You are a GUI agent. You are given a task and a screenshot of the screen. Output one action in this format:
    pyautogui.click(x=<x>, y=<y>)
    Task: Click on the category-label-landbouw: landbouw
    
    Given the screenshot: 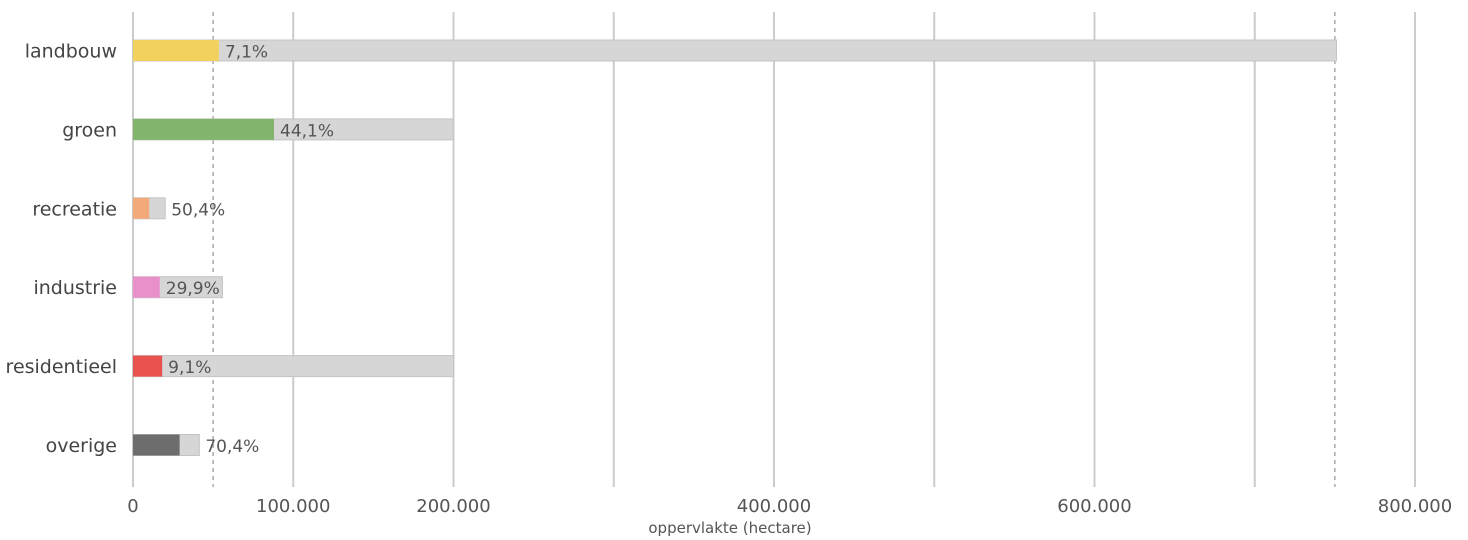 What is the action you would take?
    pyautogui.click(x=71, y=52)
    